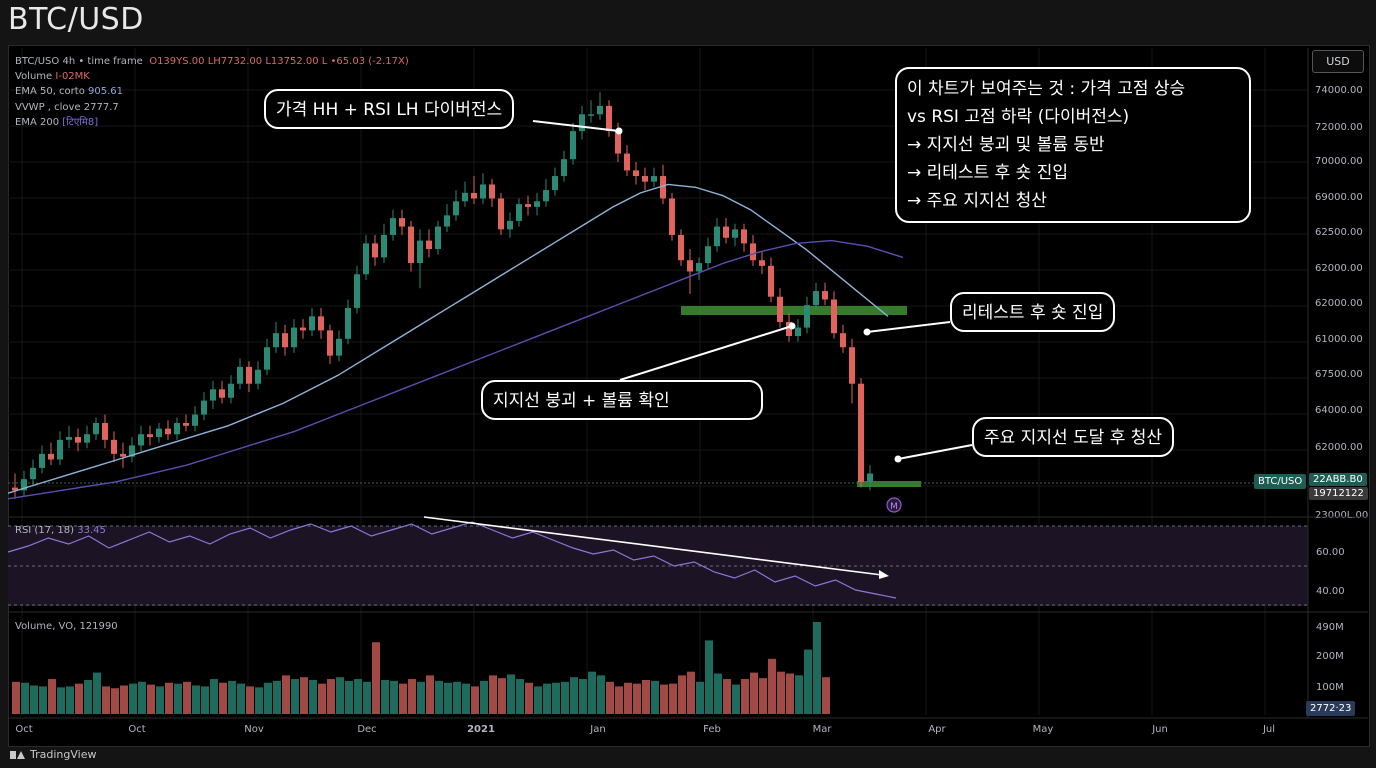  What do you see at coordinates (1006, 145) in the screenshot?
I see `summary-line: → 지지선 붕괴 및 볼륨 동반` at bounding box center [1006, 145].